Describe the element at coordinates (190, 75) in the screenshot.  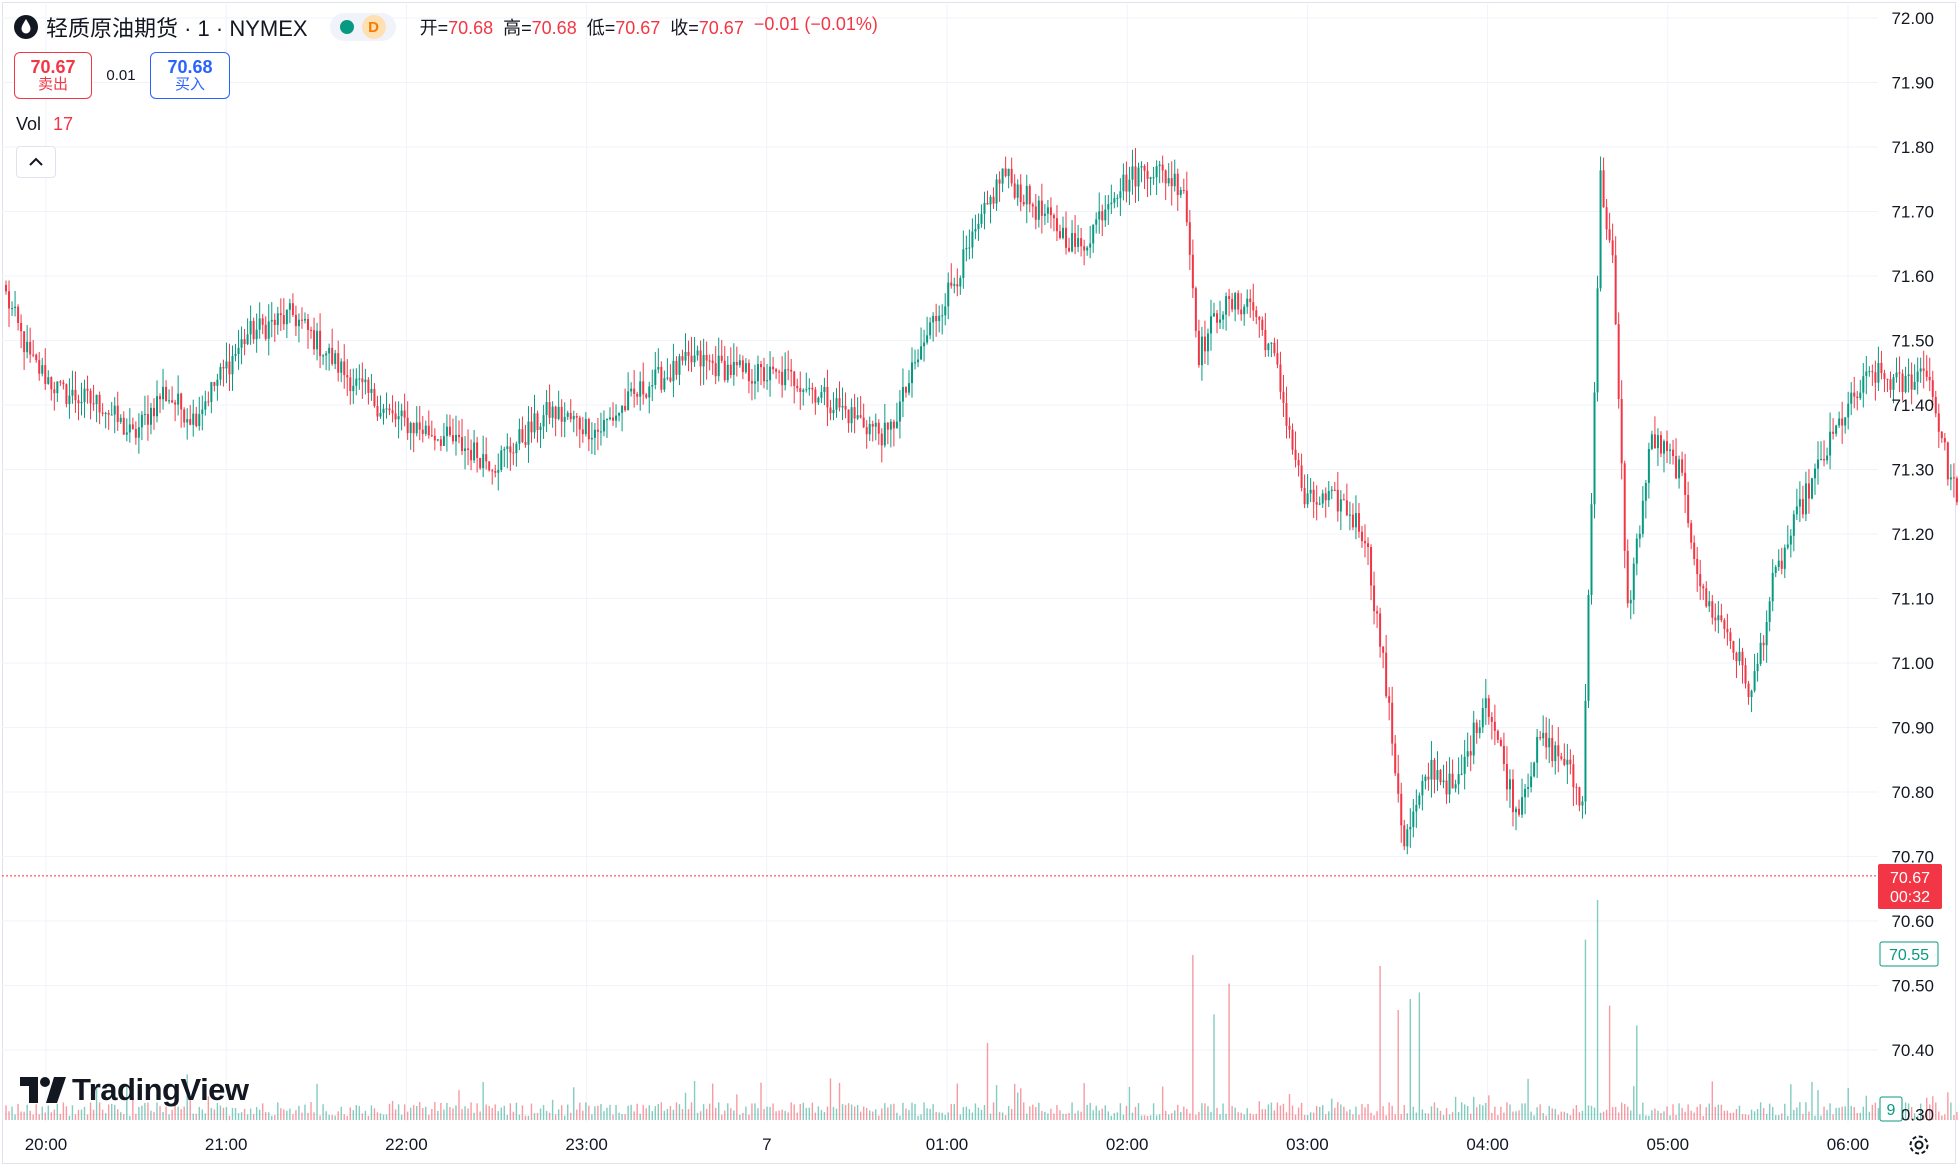
I see `buy-button: 70.68 买入` at that location.